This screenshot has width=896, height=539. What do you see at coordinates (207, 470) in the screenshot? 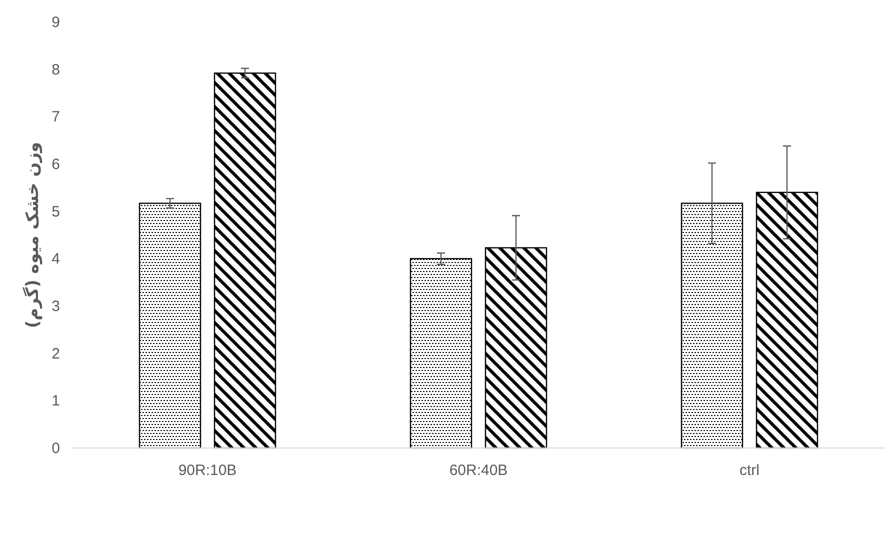
I see `x-tick-label: 90R:10B` at bounding box center [207, 470].